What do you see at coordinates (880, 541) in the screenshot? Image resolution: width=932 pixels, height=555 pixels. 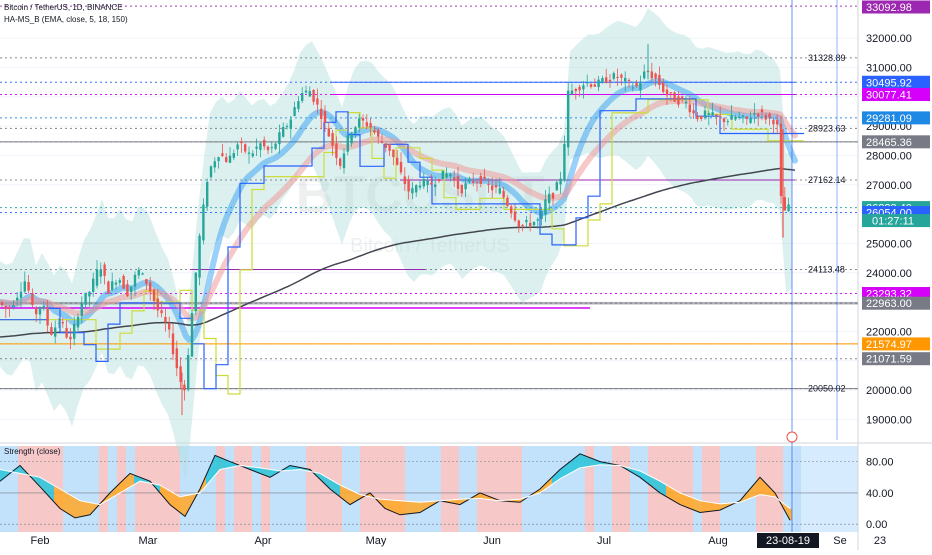 I see `x-tick-label: 23` at bounding box center [880, 541].